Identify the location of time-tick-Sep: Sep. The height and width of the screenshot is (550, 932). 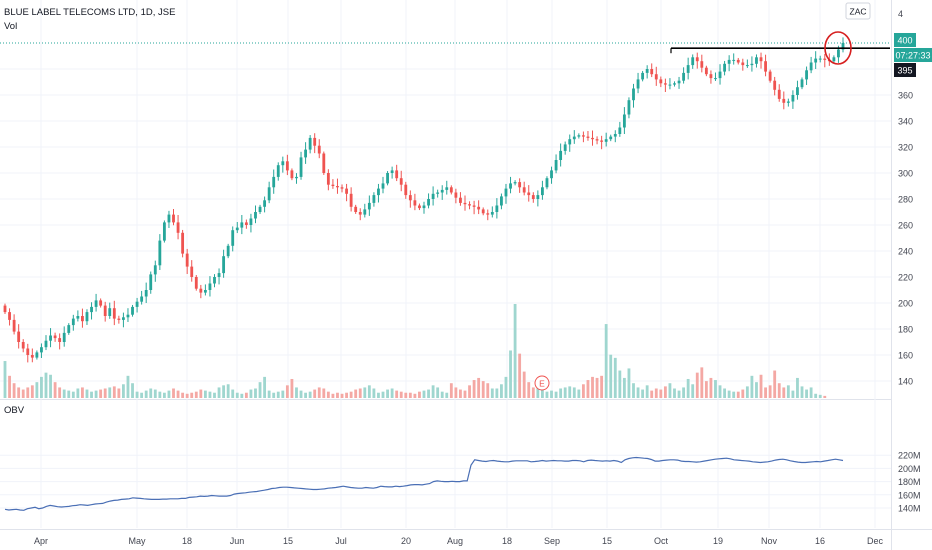
(552, 541).